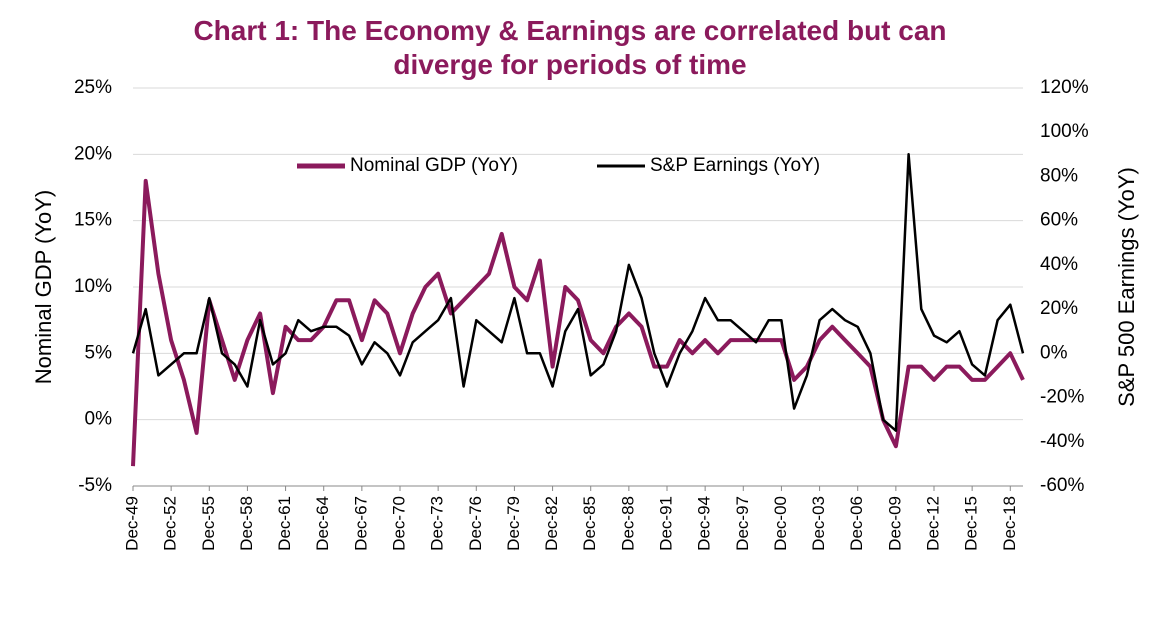  I want to click on x-tick-label: Dec-73, so click(437, 523).